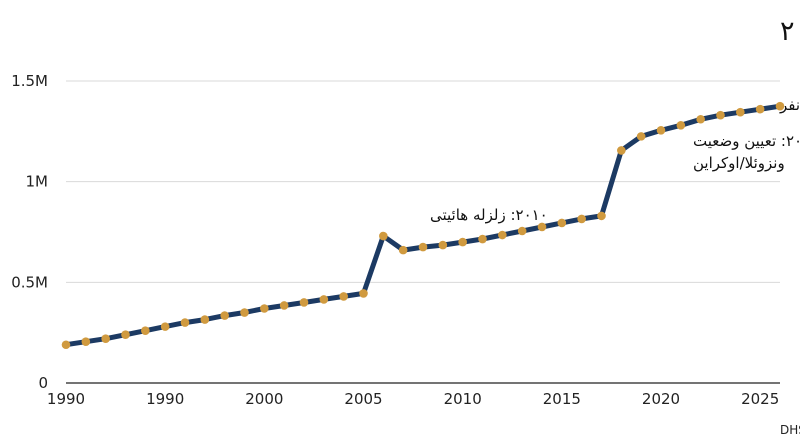  What do you see at coordinates (463, 399) in the screenshot?
I see `x-tick-label: 2010` at bounding box center [463, 399].